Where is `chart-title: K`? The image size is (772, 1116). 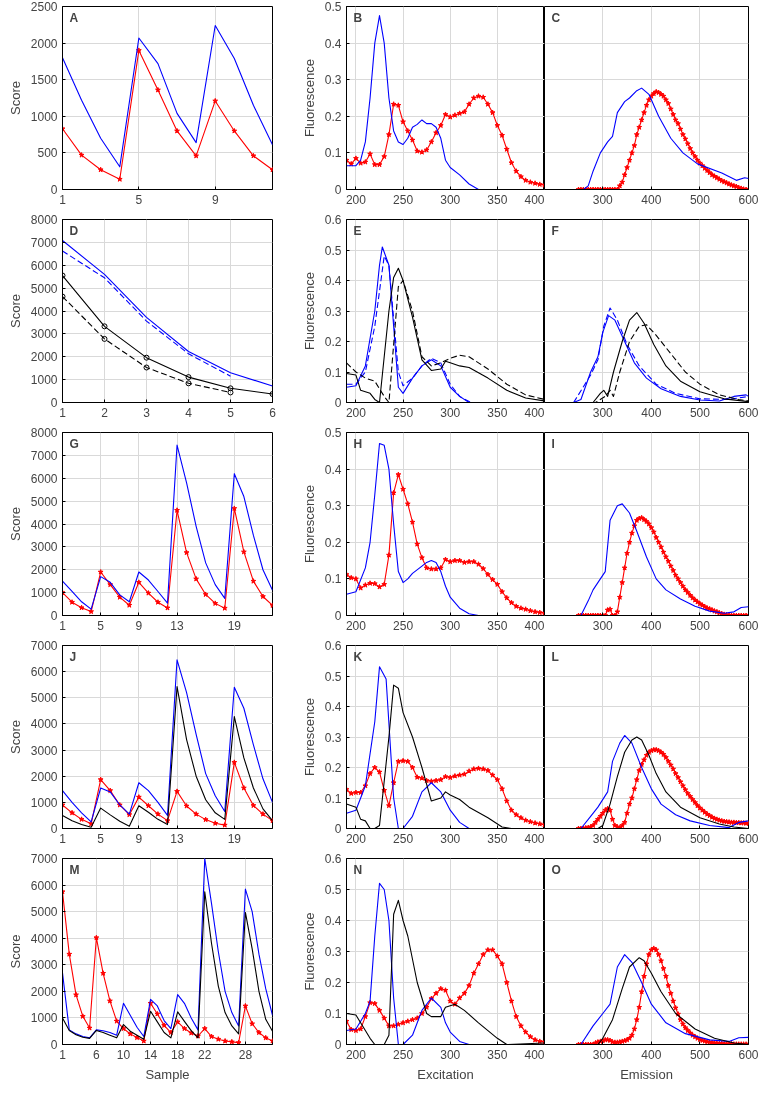 chart-title: K is located at coordinates (358, 656).